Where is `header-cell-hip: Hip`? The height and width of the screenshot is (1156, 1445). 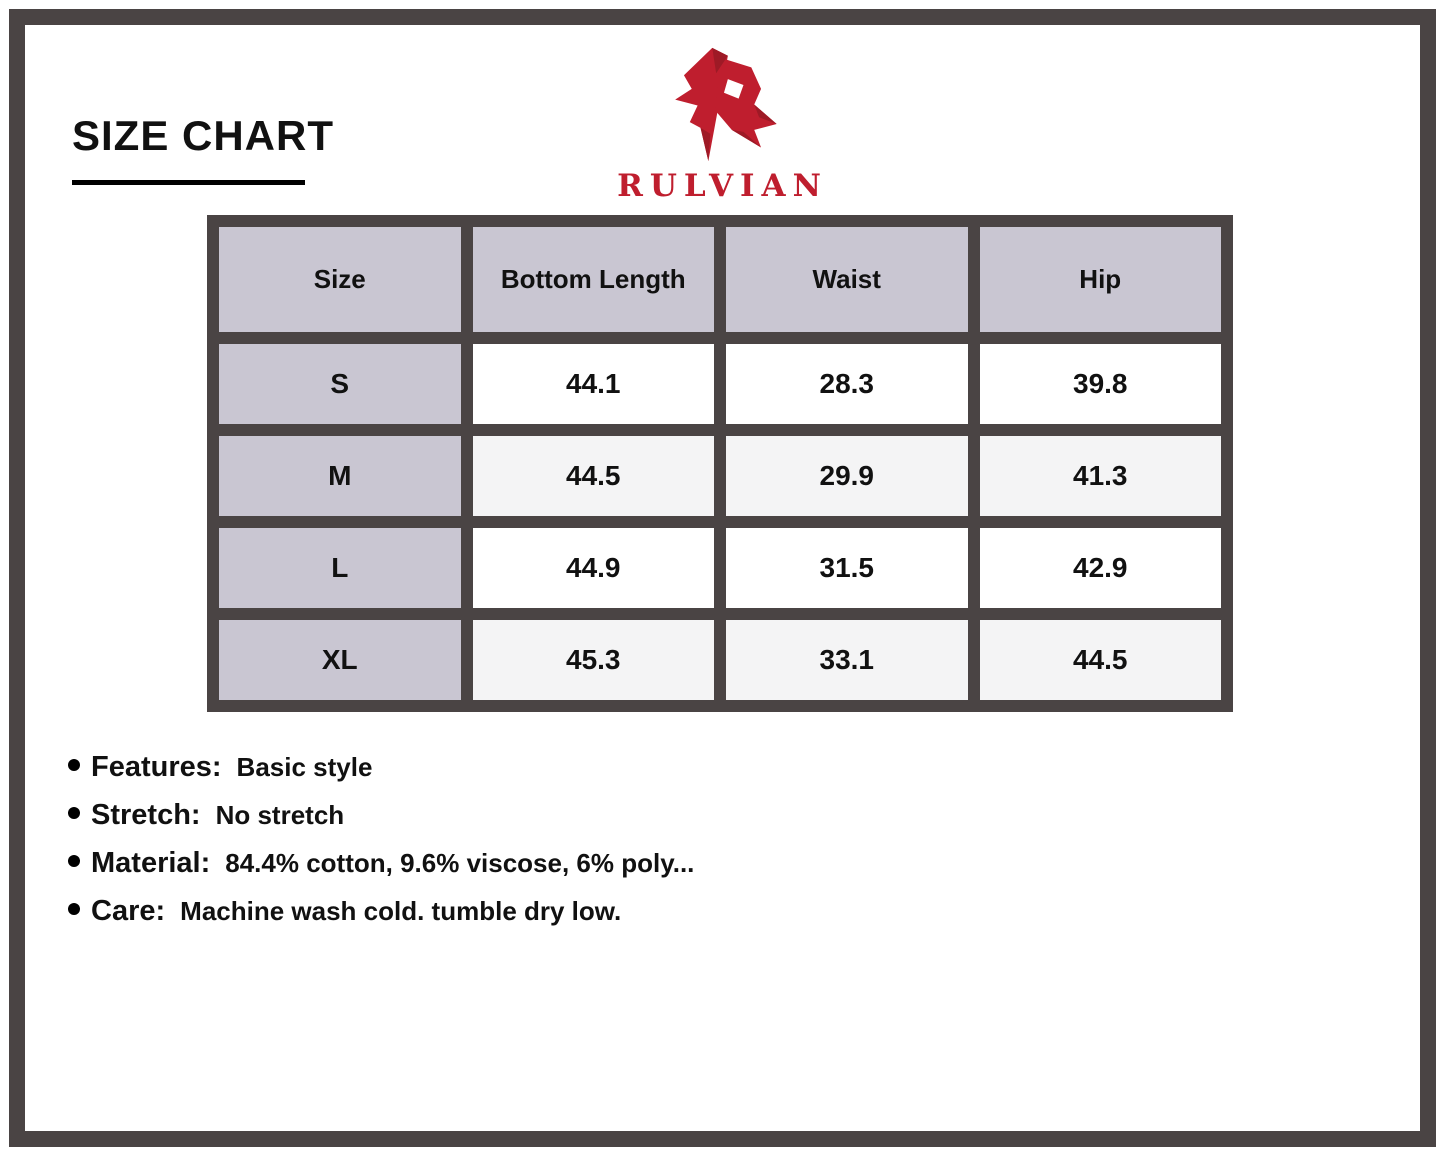
header-cell-hip: Hip is located at coordinates (1100, 279).